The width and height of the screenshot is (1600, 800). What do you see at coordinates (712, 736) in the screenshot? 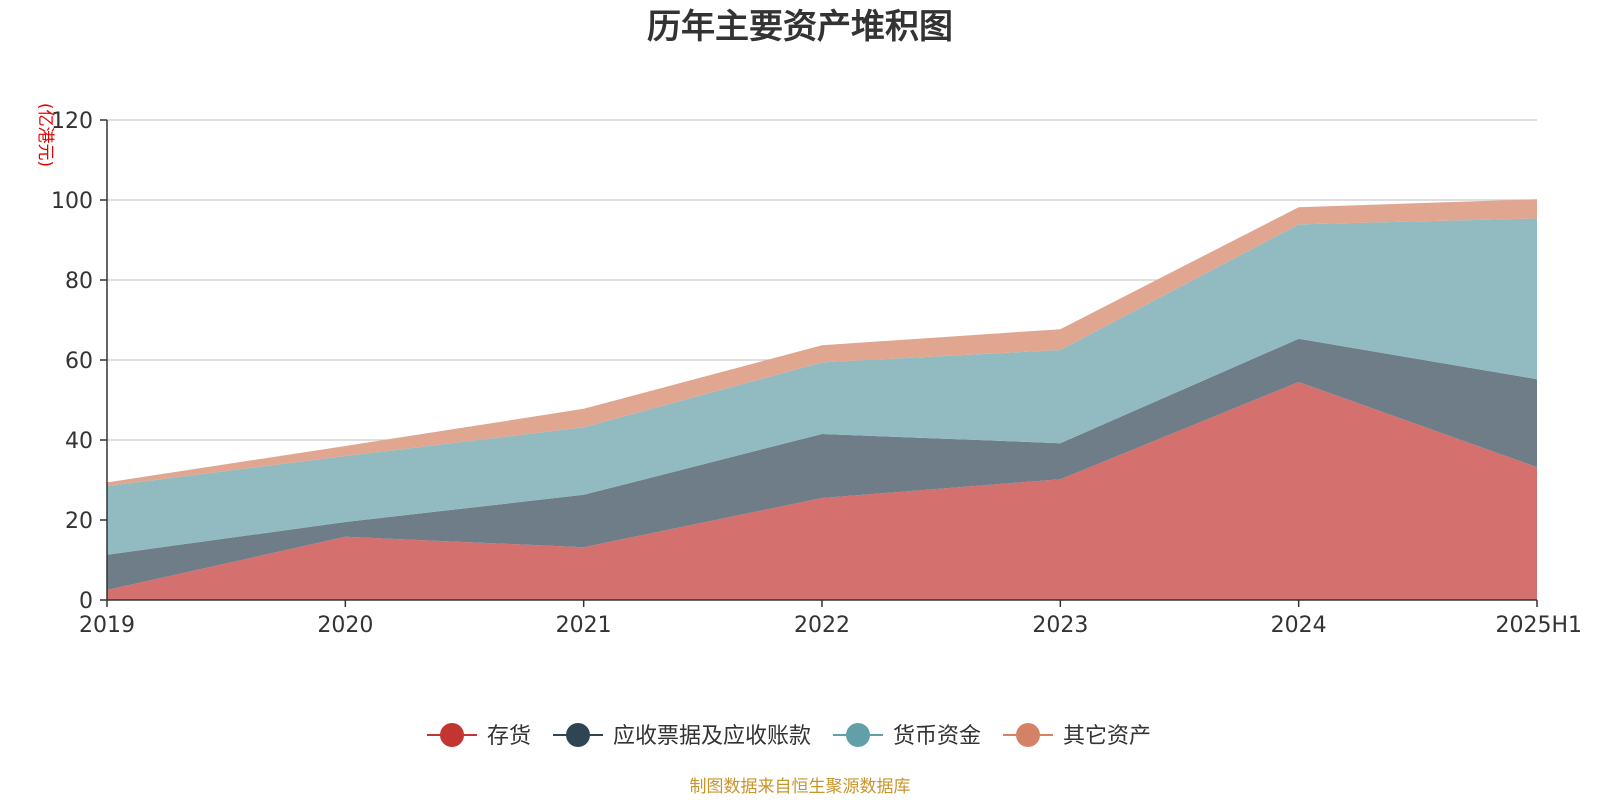
I see `legend-label: 应收票据及应收账款` at bounding box center [712, 736].